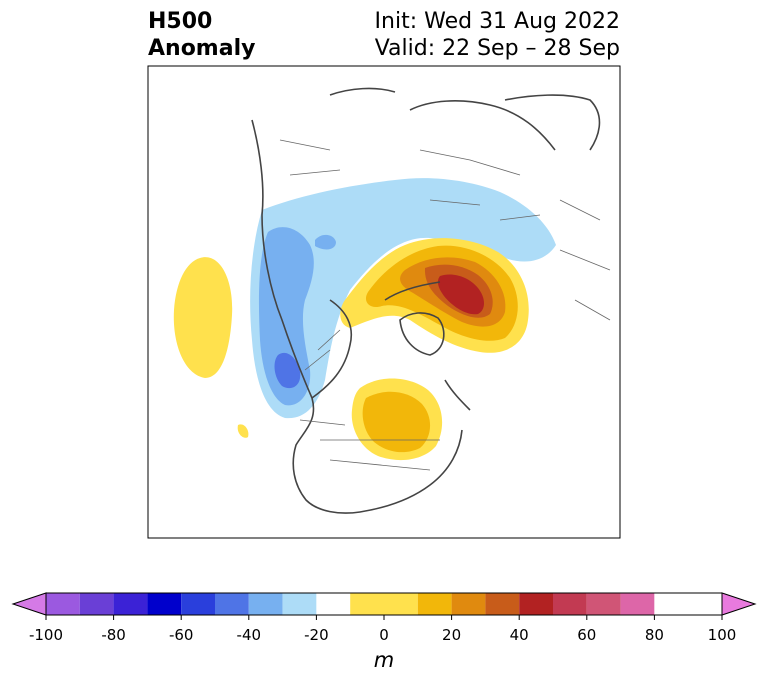 The image size is (768, 684). What do you see at coordinates (497, 21) in the screenshot?
I see `init-date: Init: Wed 31 Aug 2022` at bounding box center [497, 21].